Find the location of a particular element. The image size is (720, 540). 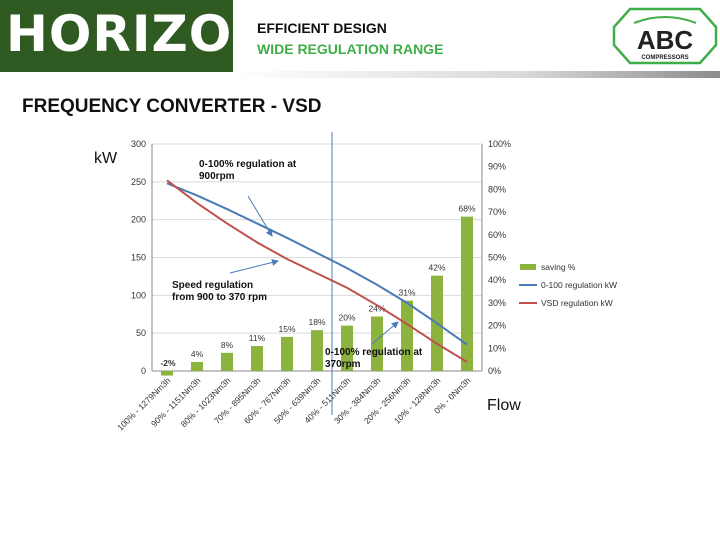

annotation-text: Speed regulation is located at coordinates (212, 285).